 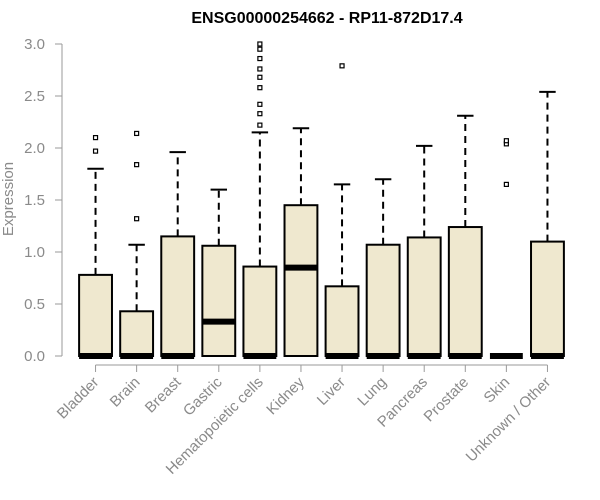 I want to click on y-axis: 0.0 0.5 1.0 1.5 2.0 2.5 3.0, so click(x=43, y=200).